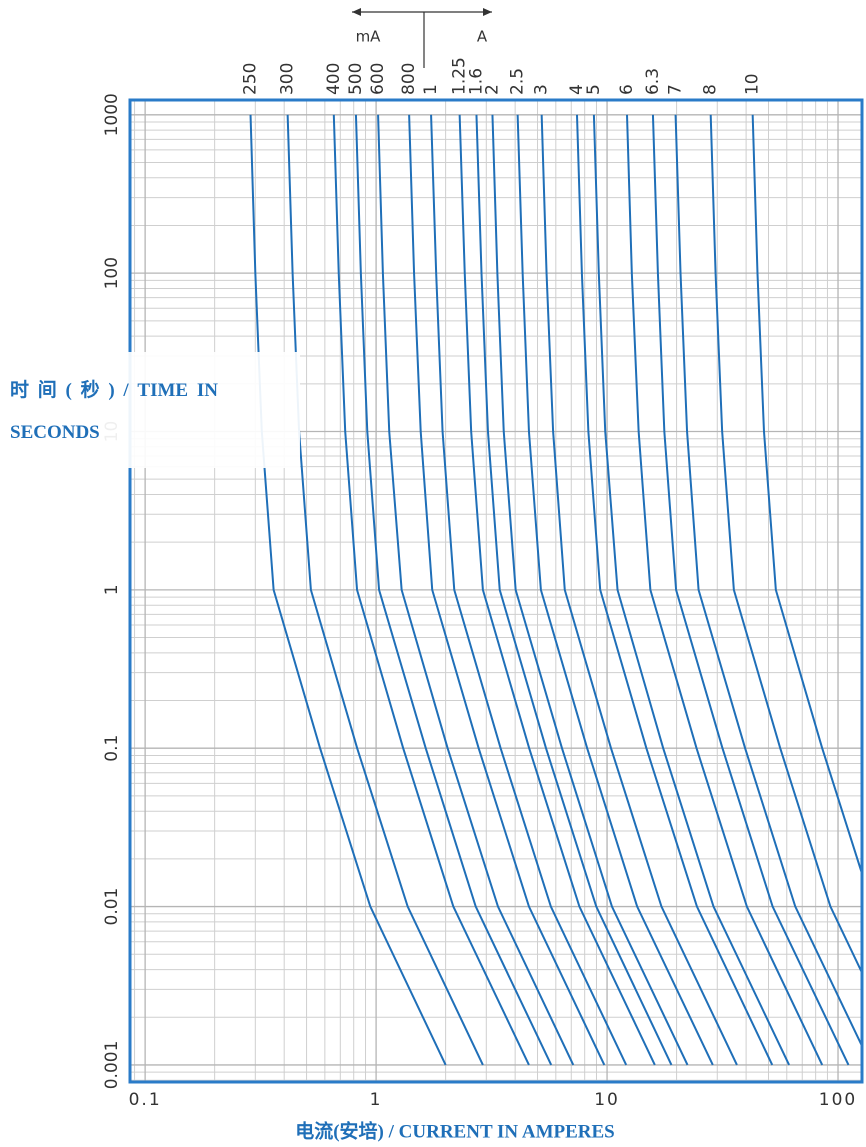  Describe the element at coordinates (577, 89) in the screenshot. I see `series-label: 4` at that location.